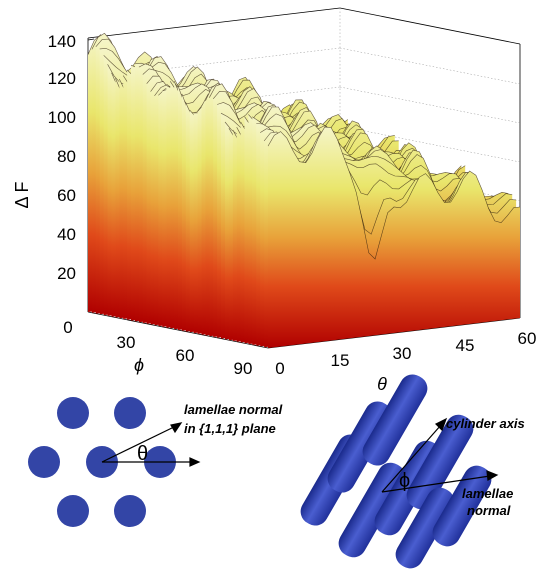 The height and width of the screenshot is (574, 551). What do you see at coordinates (139, 365) in the screenshot?
I see `phi-axis-label: ϕ` at bounding box center [139, 365].